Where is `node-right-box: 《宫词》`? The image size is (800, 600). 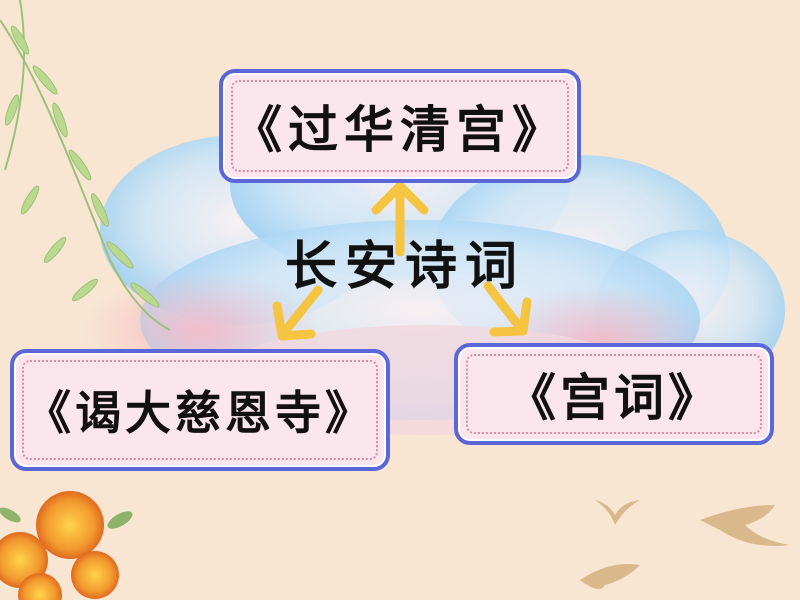 node-right-box: 《宫词》 is located at coordinates (614, 394).